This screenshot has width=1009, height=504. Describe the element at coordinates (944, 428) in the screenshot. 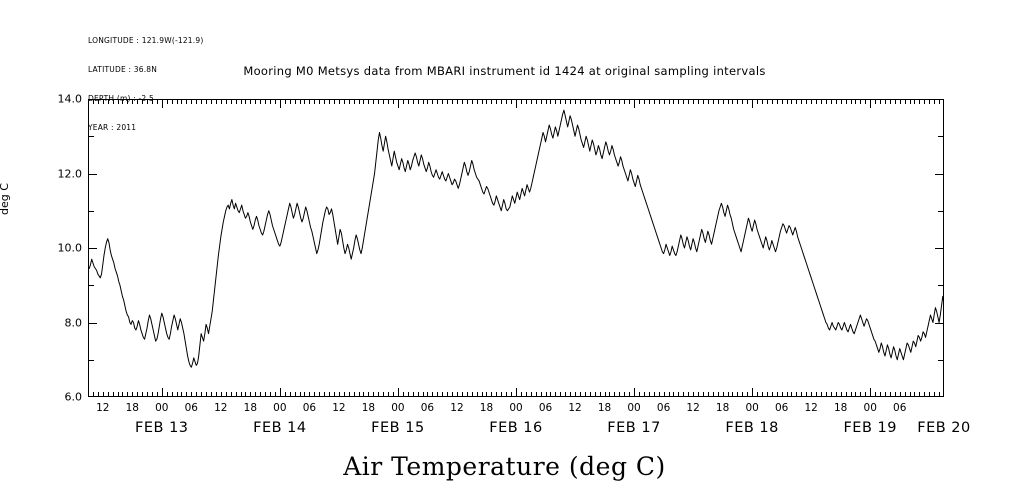

I see `x-axis-day-label: FEB 20` at that location.